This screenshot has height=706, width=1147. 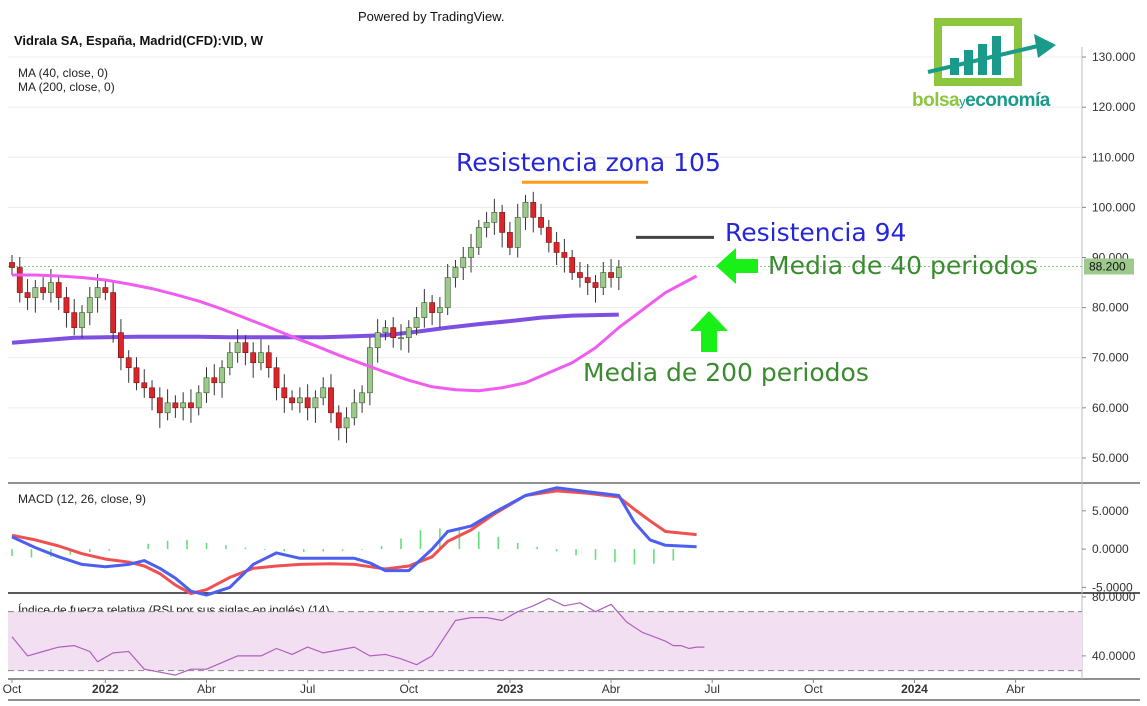 What do you see at coordinates (1007, 100) in the screenshot?
I see `logo-word-3: economía` at bounding box center [1007, 100].